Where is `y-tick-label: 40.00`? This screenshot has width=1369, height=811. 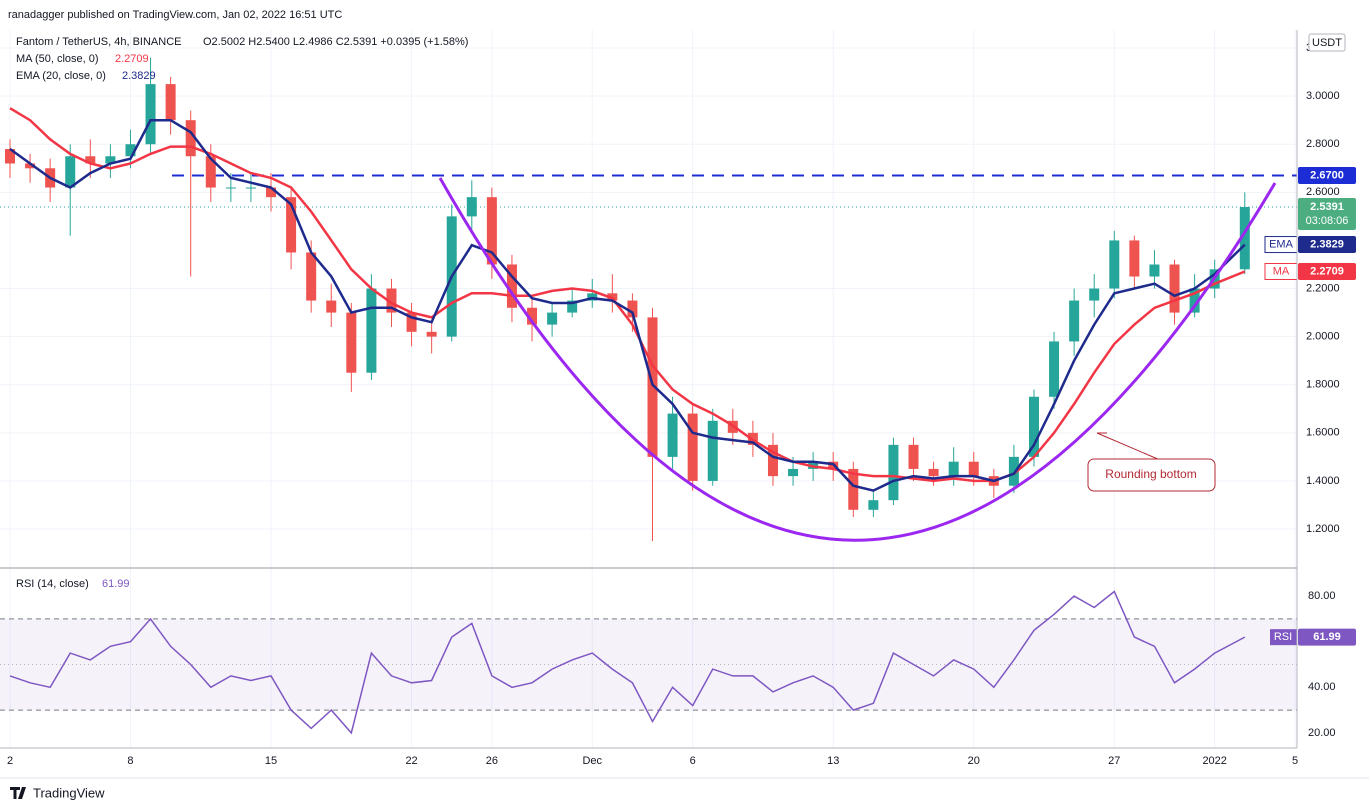 y-tick-label: 40.00 is located at coordinates (1322, 687).